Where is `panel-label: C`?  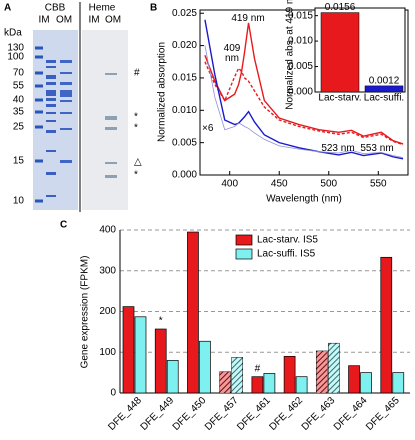 panel-label: C is located at coordinates (63, 225).